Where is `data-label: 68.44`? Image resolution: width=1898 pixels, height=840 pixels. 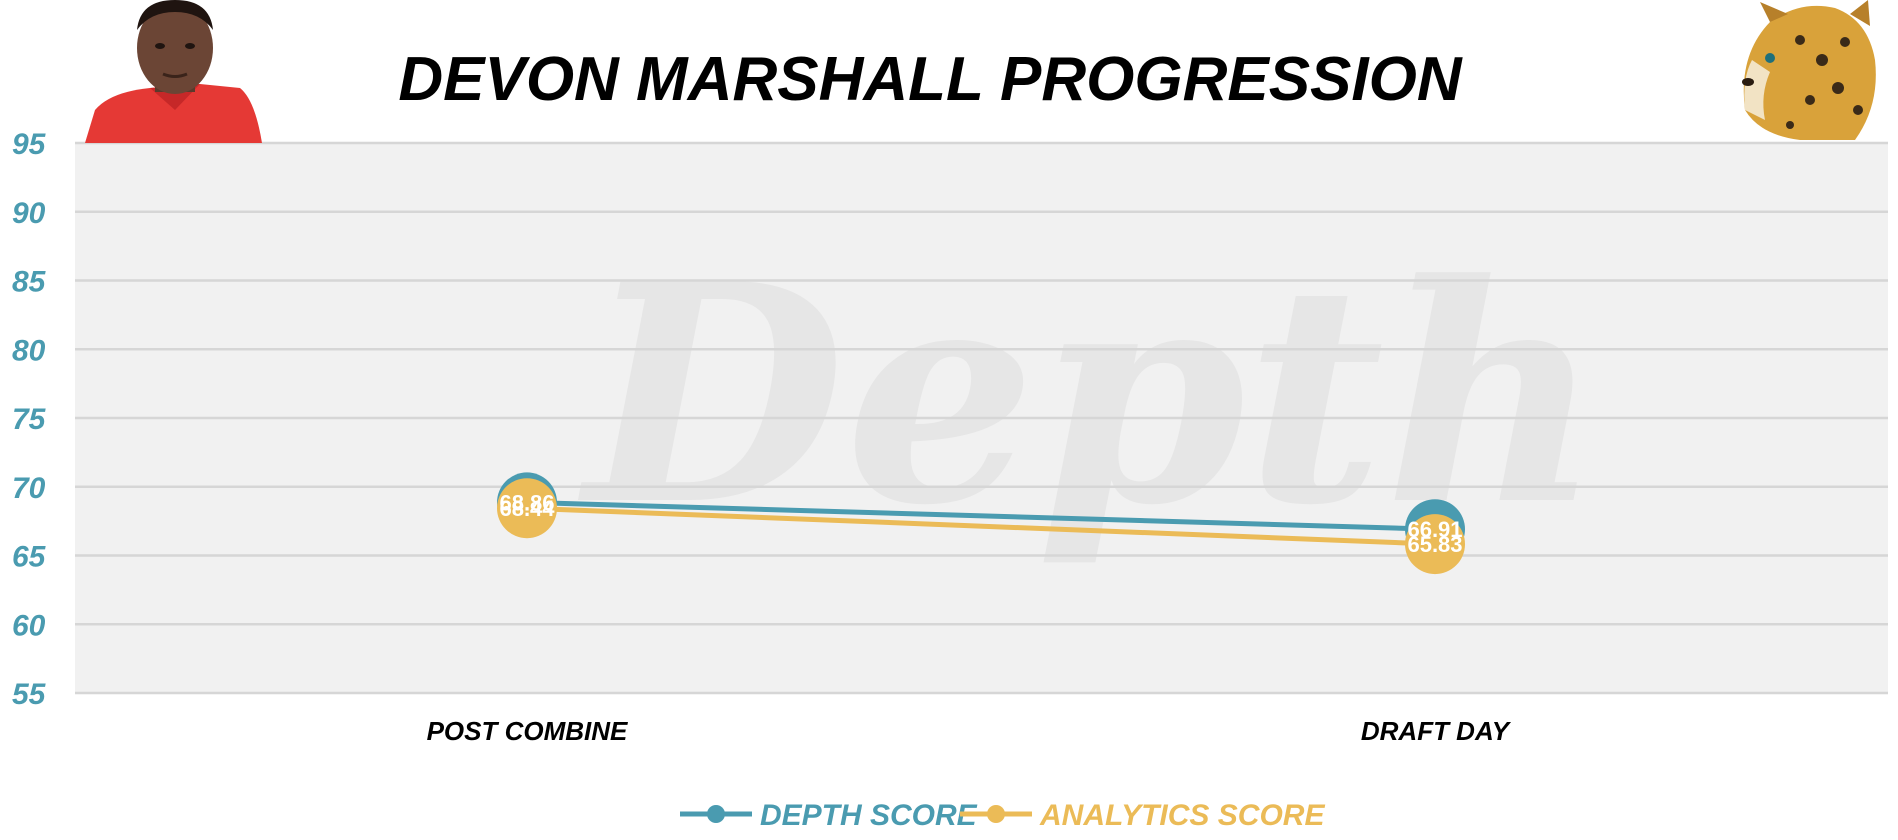
data-label: 68.44 is located at coordinates (527, 508).